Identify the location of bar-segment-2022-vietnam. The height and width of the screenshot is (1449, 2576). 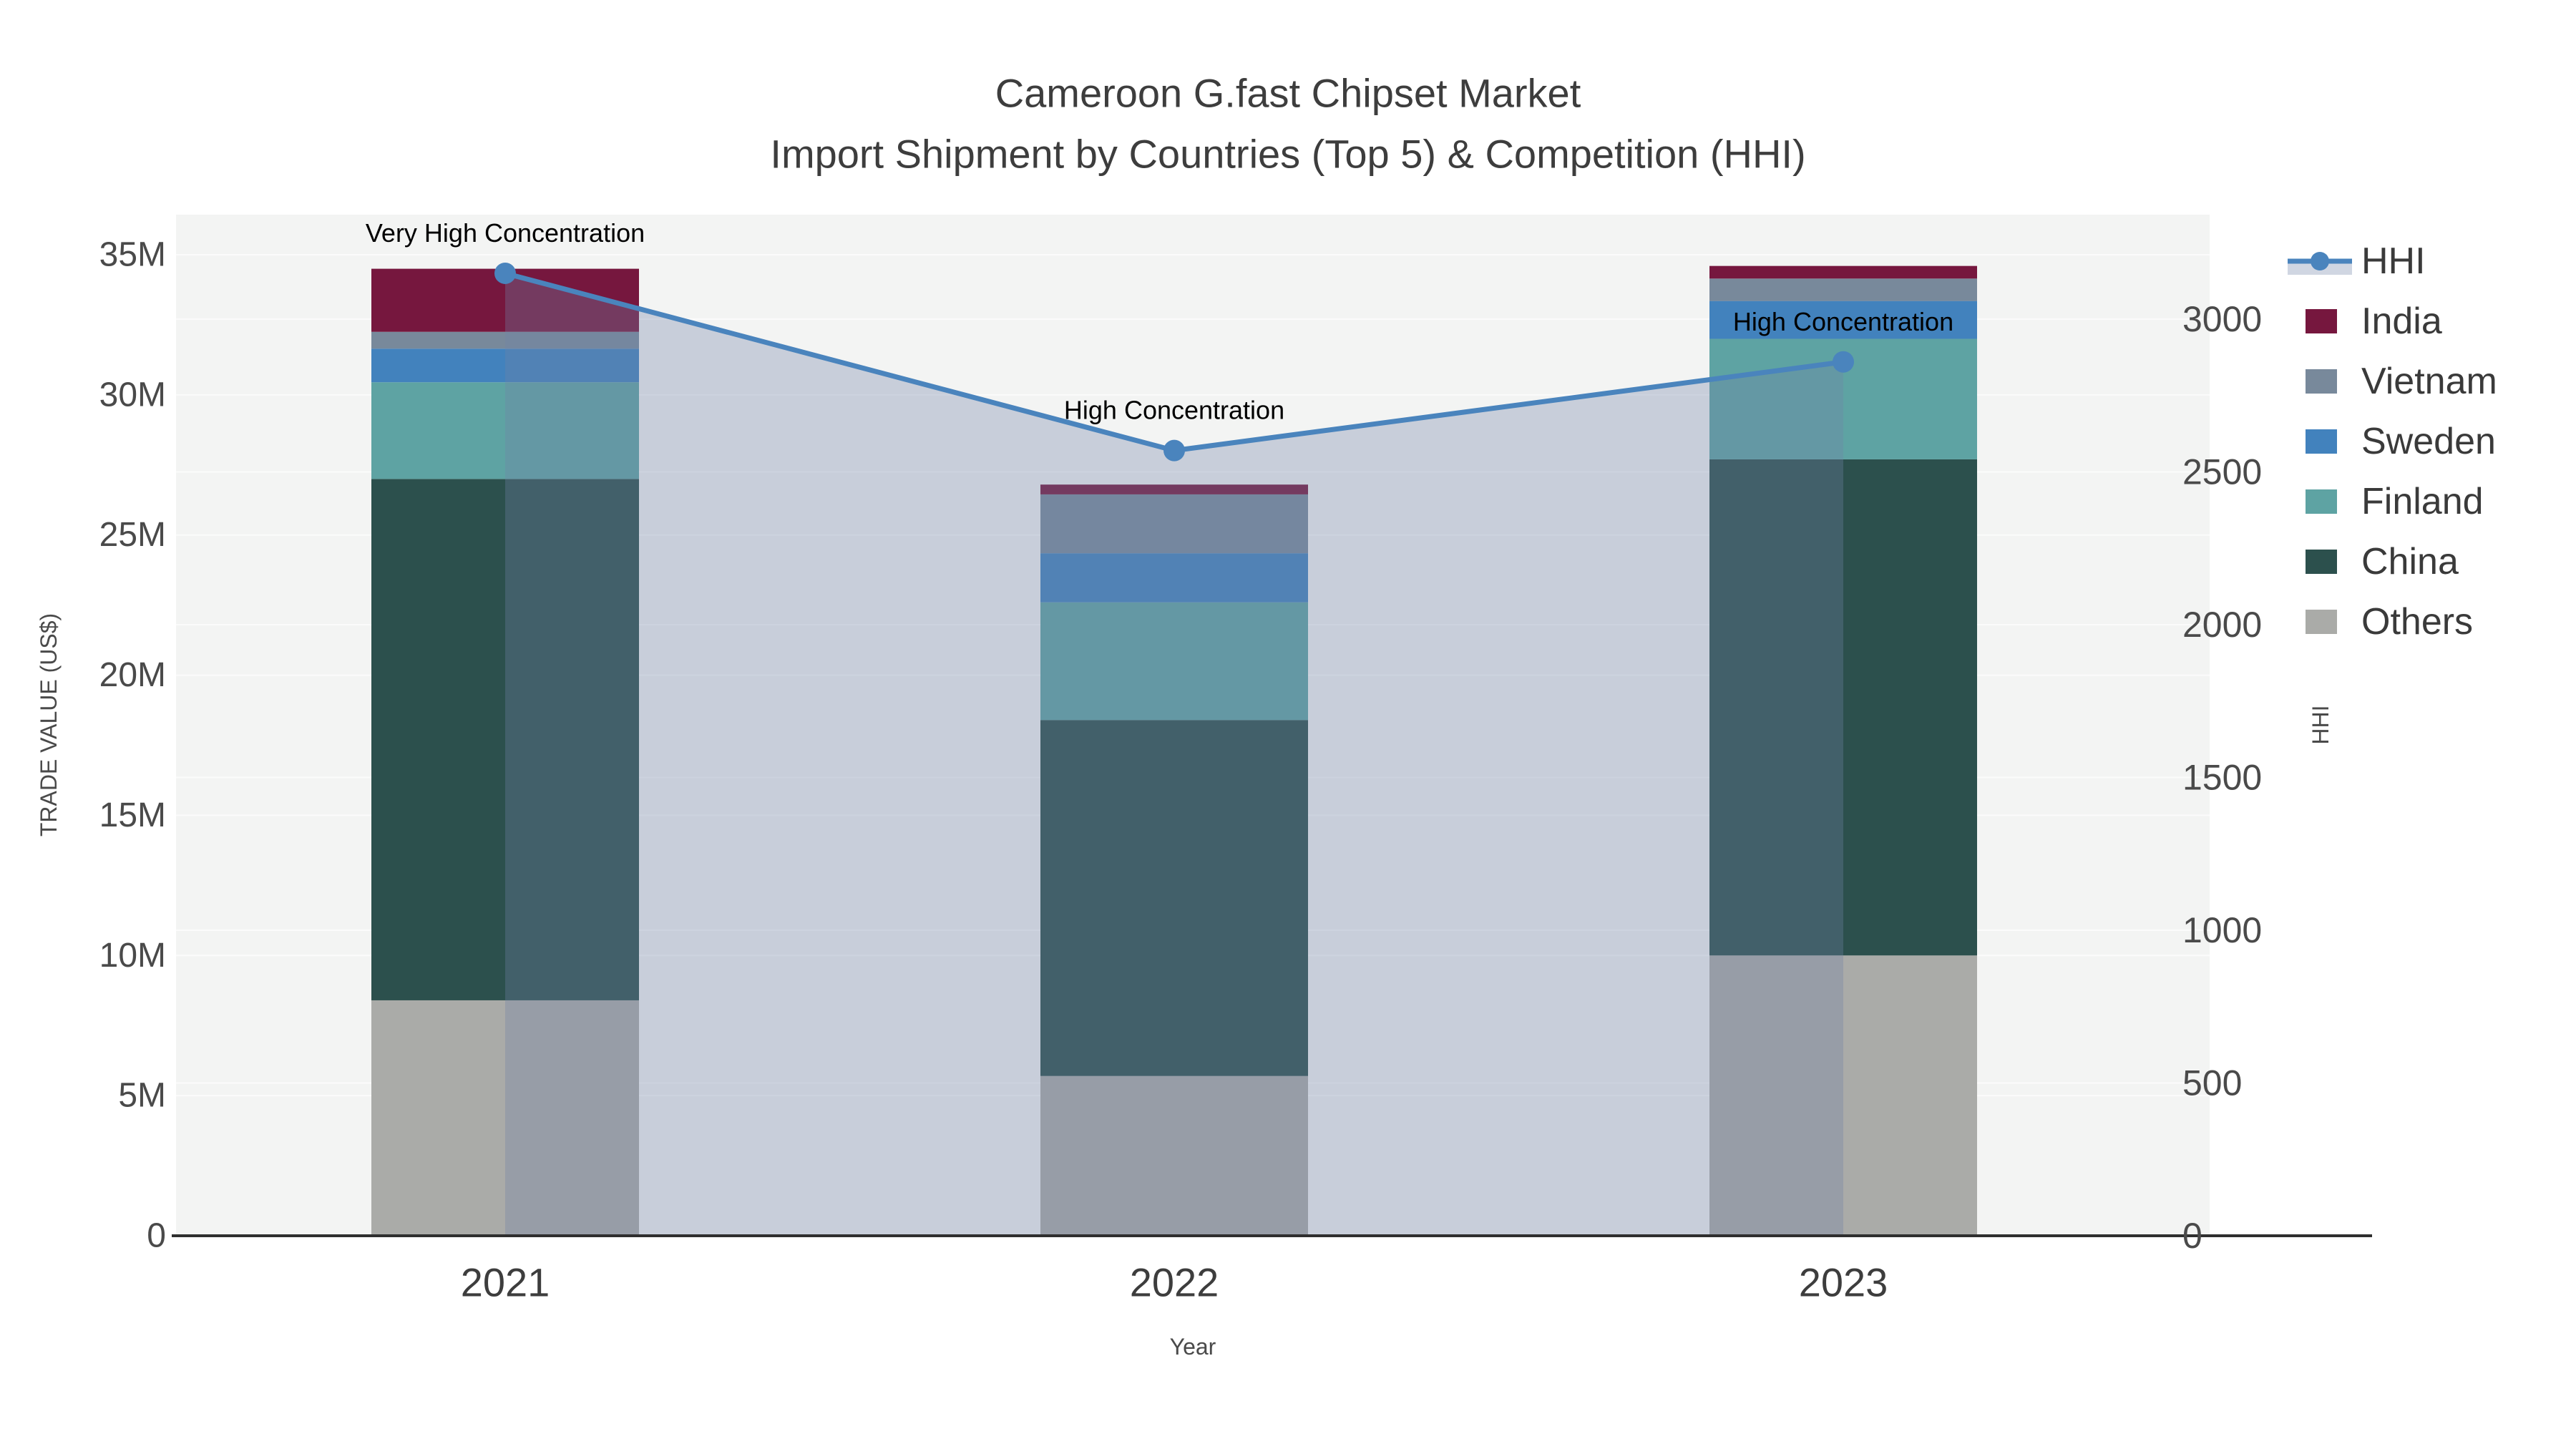
(1174, 524).